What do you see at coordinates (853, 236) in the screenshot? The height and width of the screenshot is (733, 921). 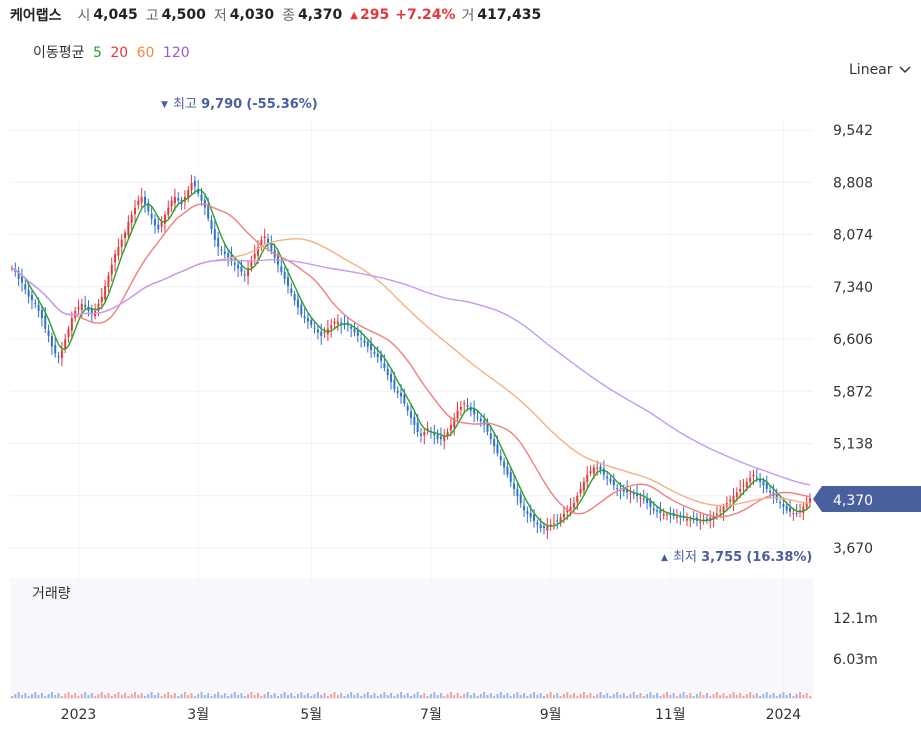 I see `price-tick-label: 8,074` at bounding box center [853, 236].